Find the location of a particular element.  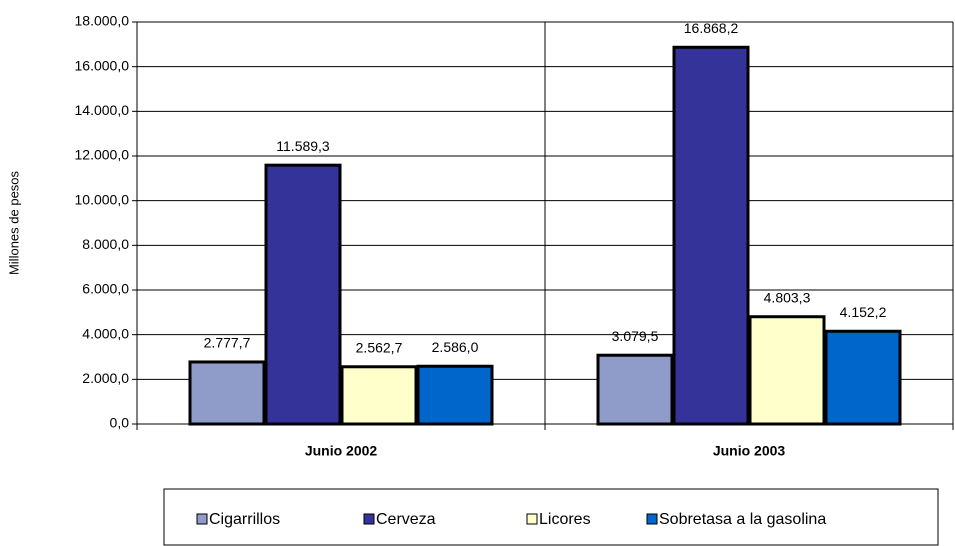

y-tick-label: 2.000,0 is located at coordinates (105, 378).